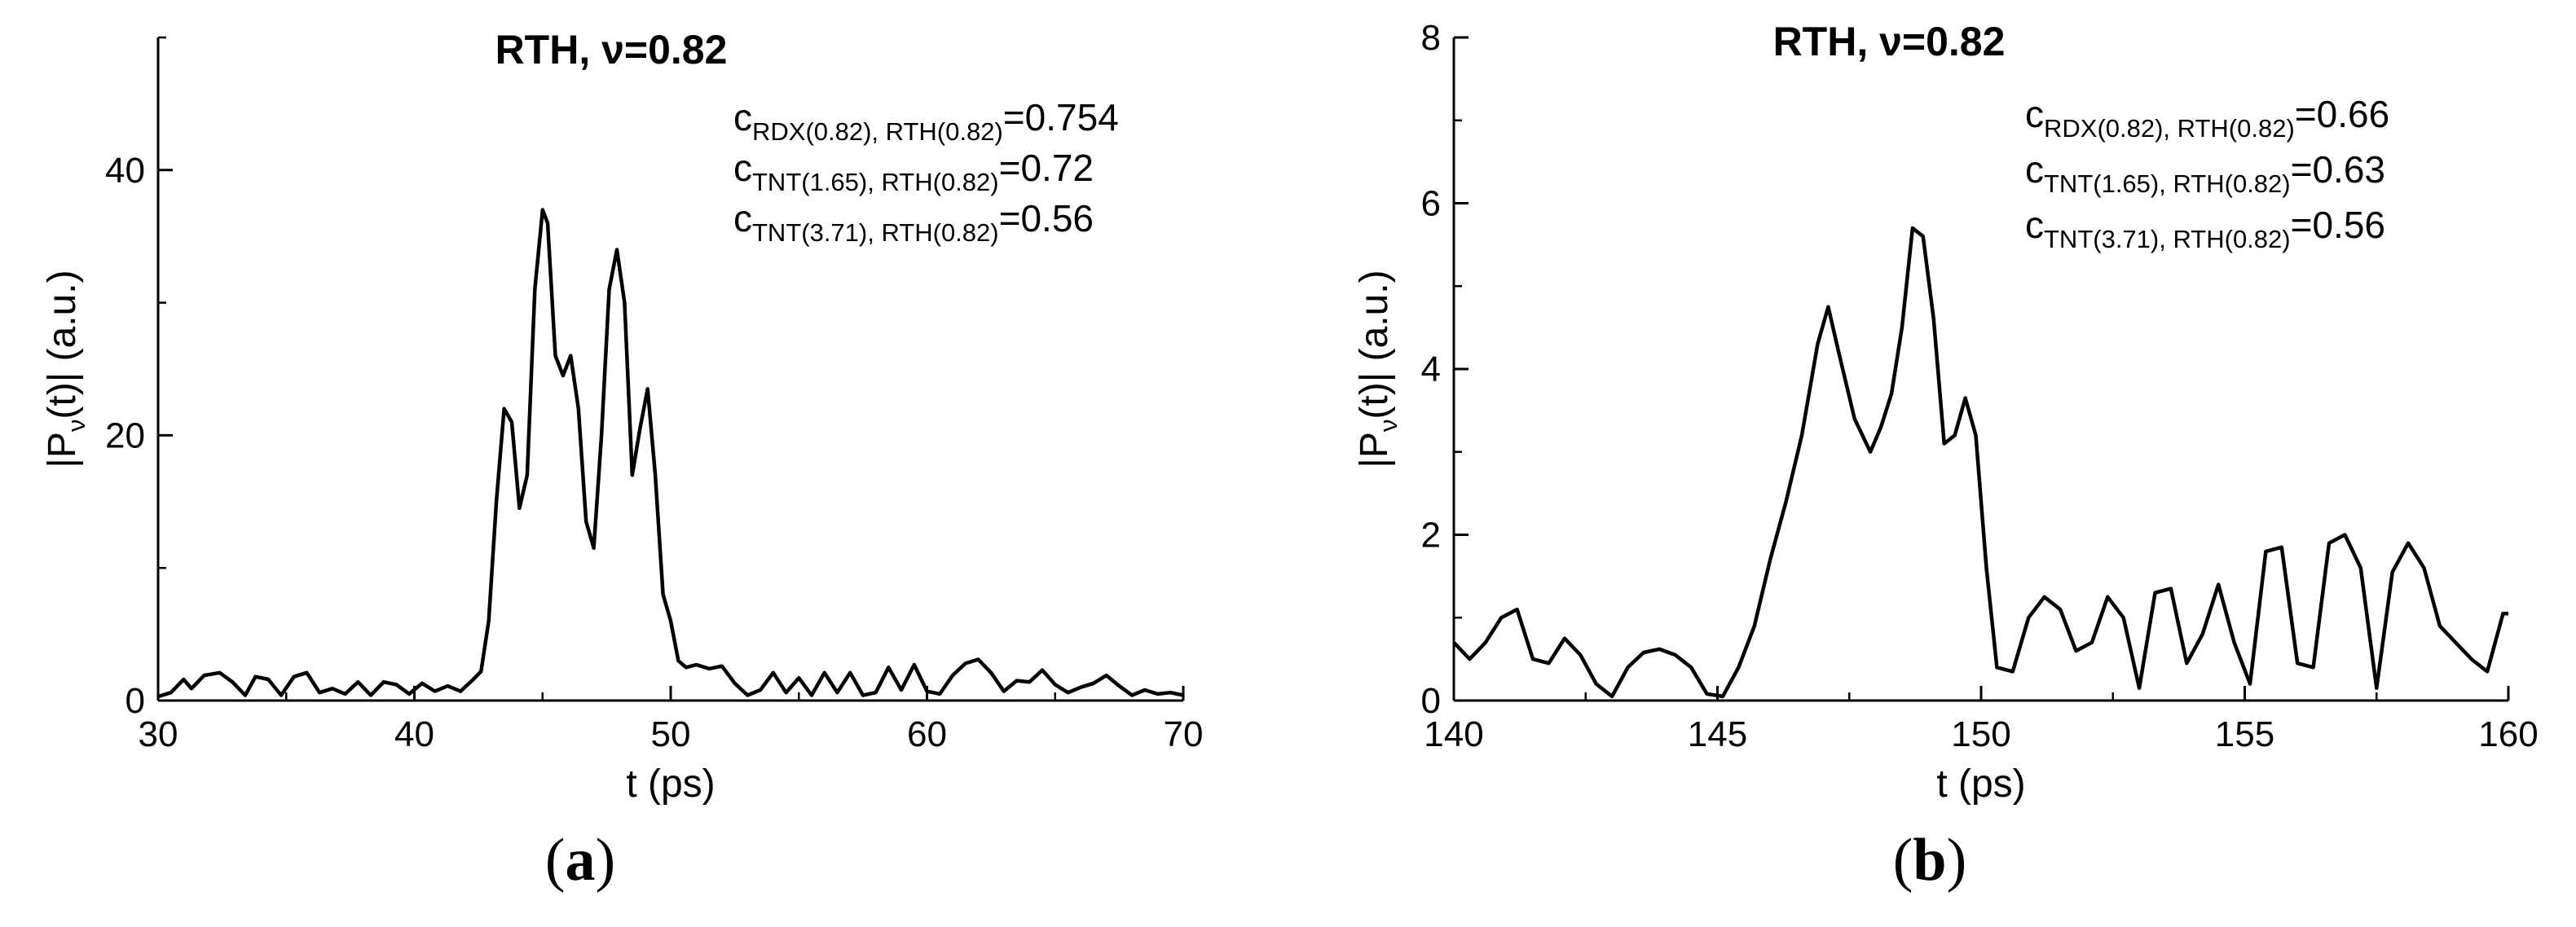 This screenshot has width=2576, height=927. Describe the element at coordinates (1375, 450) in the screenshot. I see `chart-b-y-axis-title-main: |P` at that location.